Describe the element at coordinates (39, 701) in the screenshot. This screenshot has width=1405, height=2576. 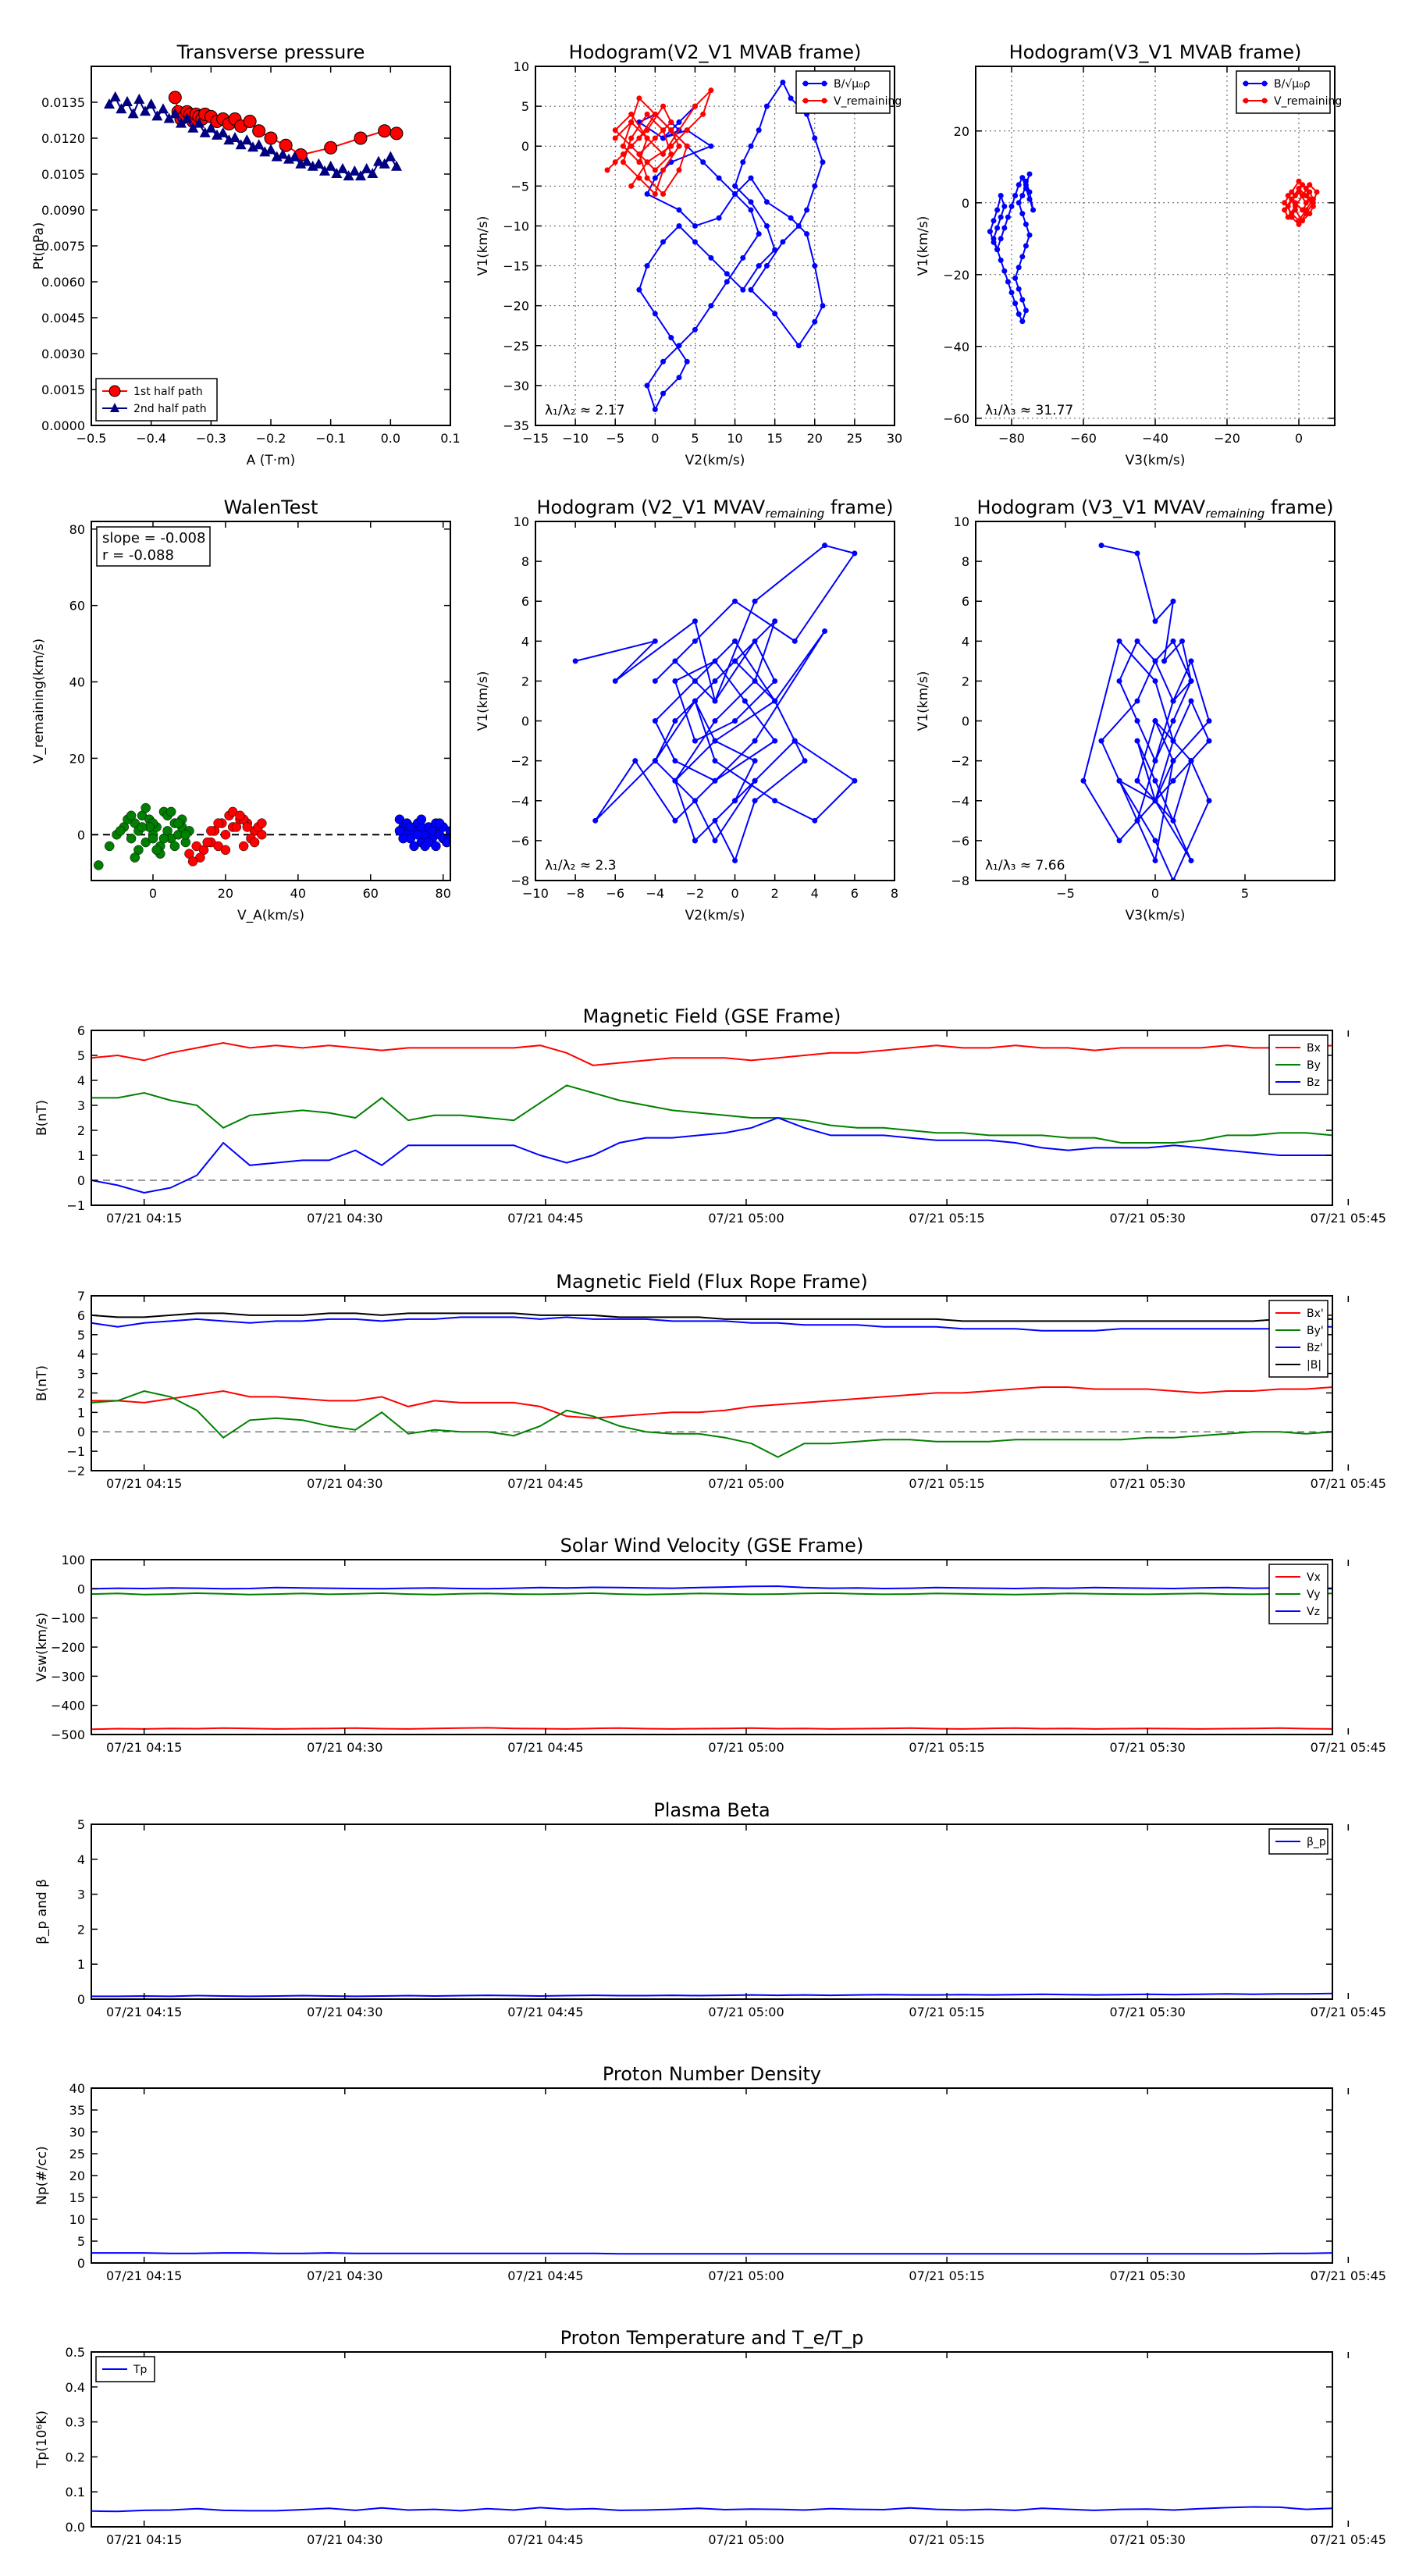
I see `y-axis-label: V_remaining(km/s)` at that location.